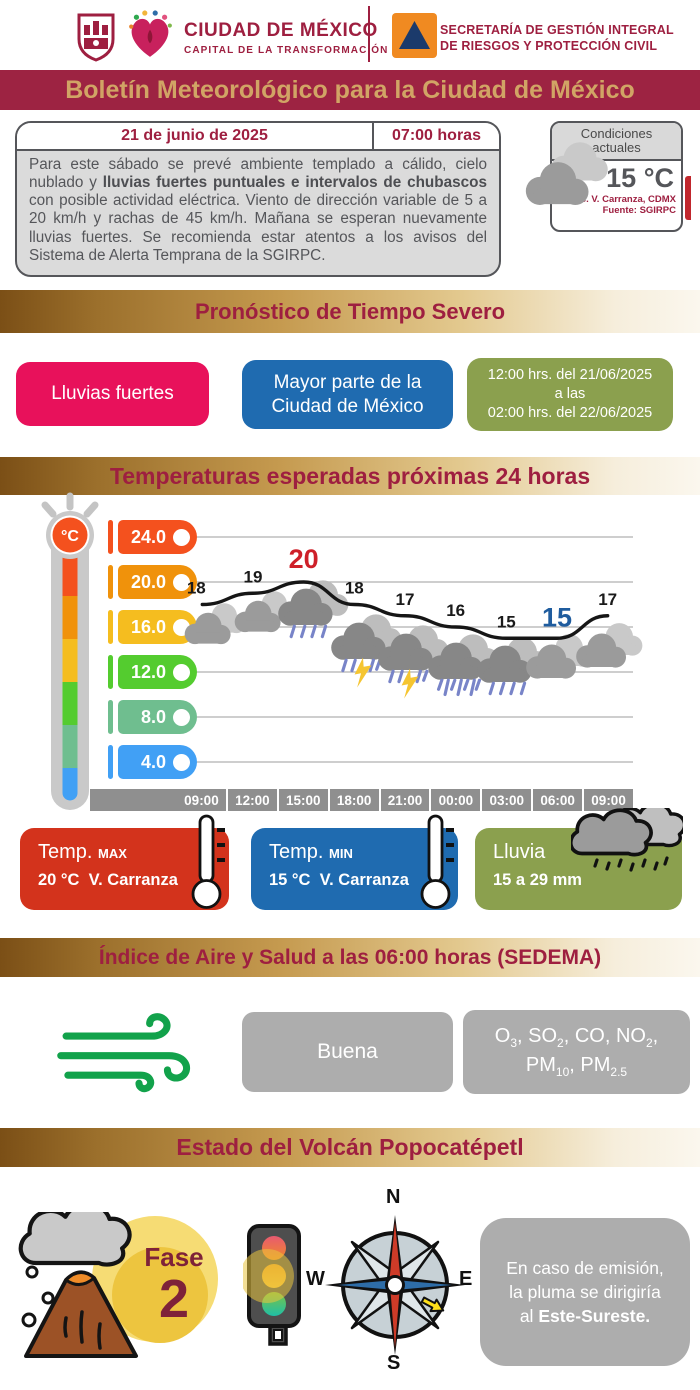 The image size is (700, 1390). Describe the element at coordinates (585, 1316) in the screenshot. I see `emission-line3: al Este-Sureste.` at that location.